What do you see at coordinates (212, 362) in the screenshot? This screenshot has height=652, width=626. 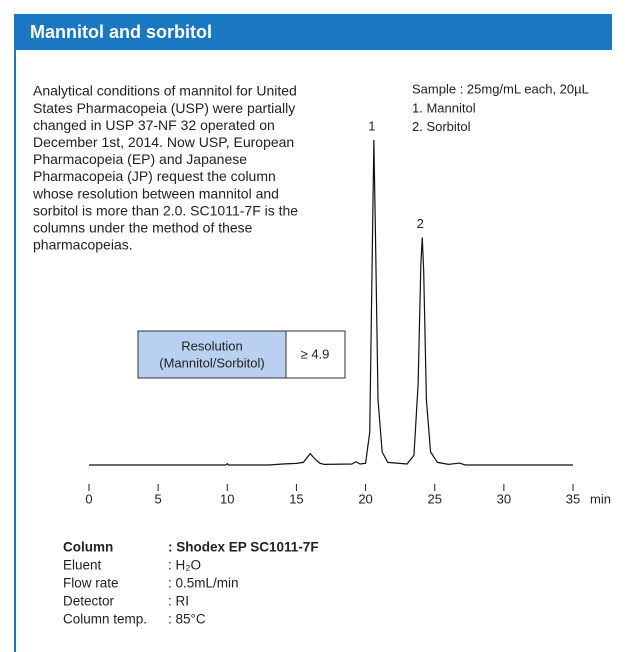 I see `resolution-label: (Mannitol/Sorbitol)` at bounding box center [212, 362].